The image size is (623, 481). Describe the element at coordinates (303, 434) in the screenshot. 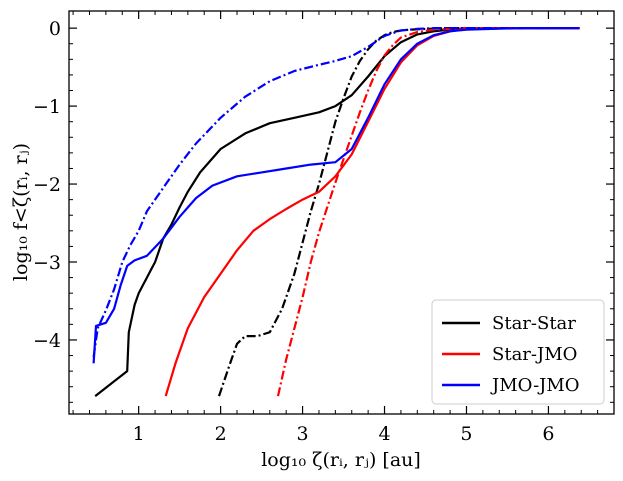

I see `x-tick-label: 3` at that location.